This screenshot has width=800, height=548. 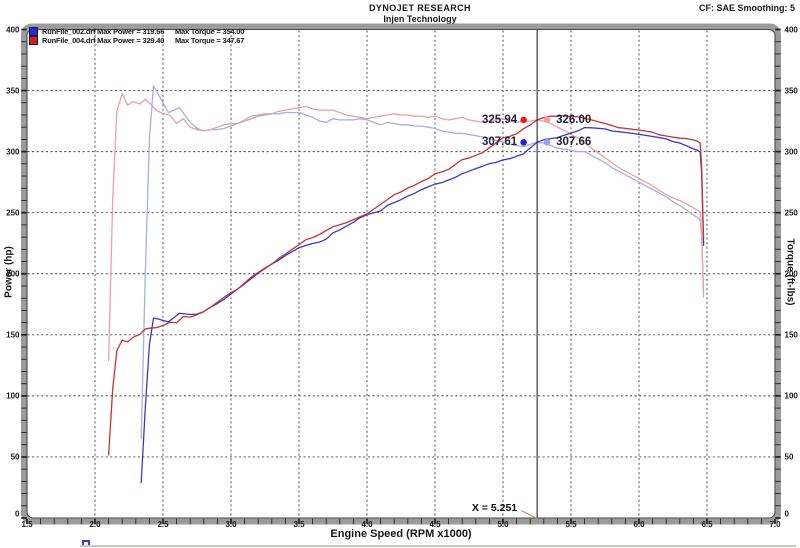 What do you see at coordinates (17, 513) in the screenshot?
I see `left-tick-label: 0` at bounding box center [17, 513].